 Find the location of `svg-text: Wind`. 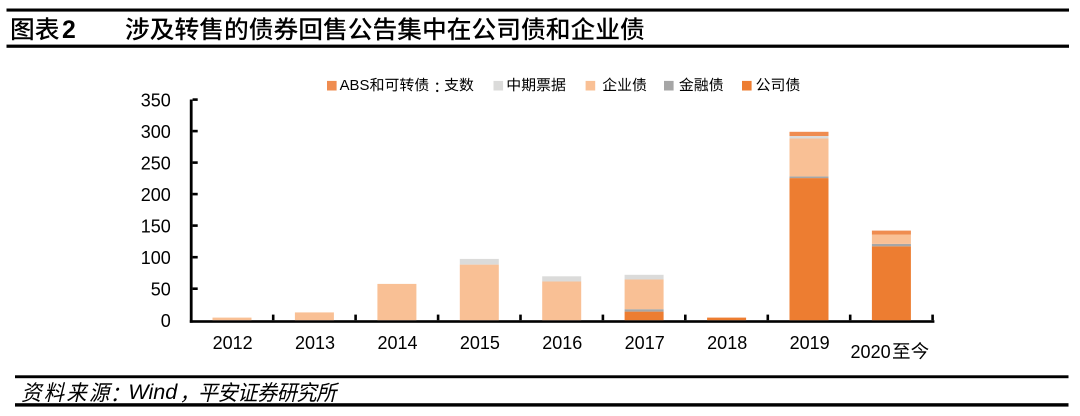

svg-text: Wind is located at coordinates (153, 391).